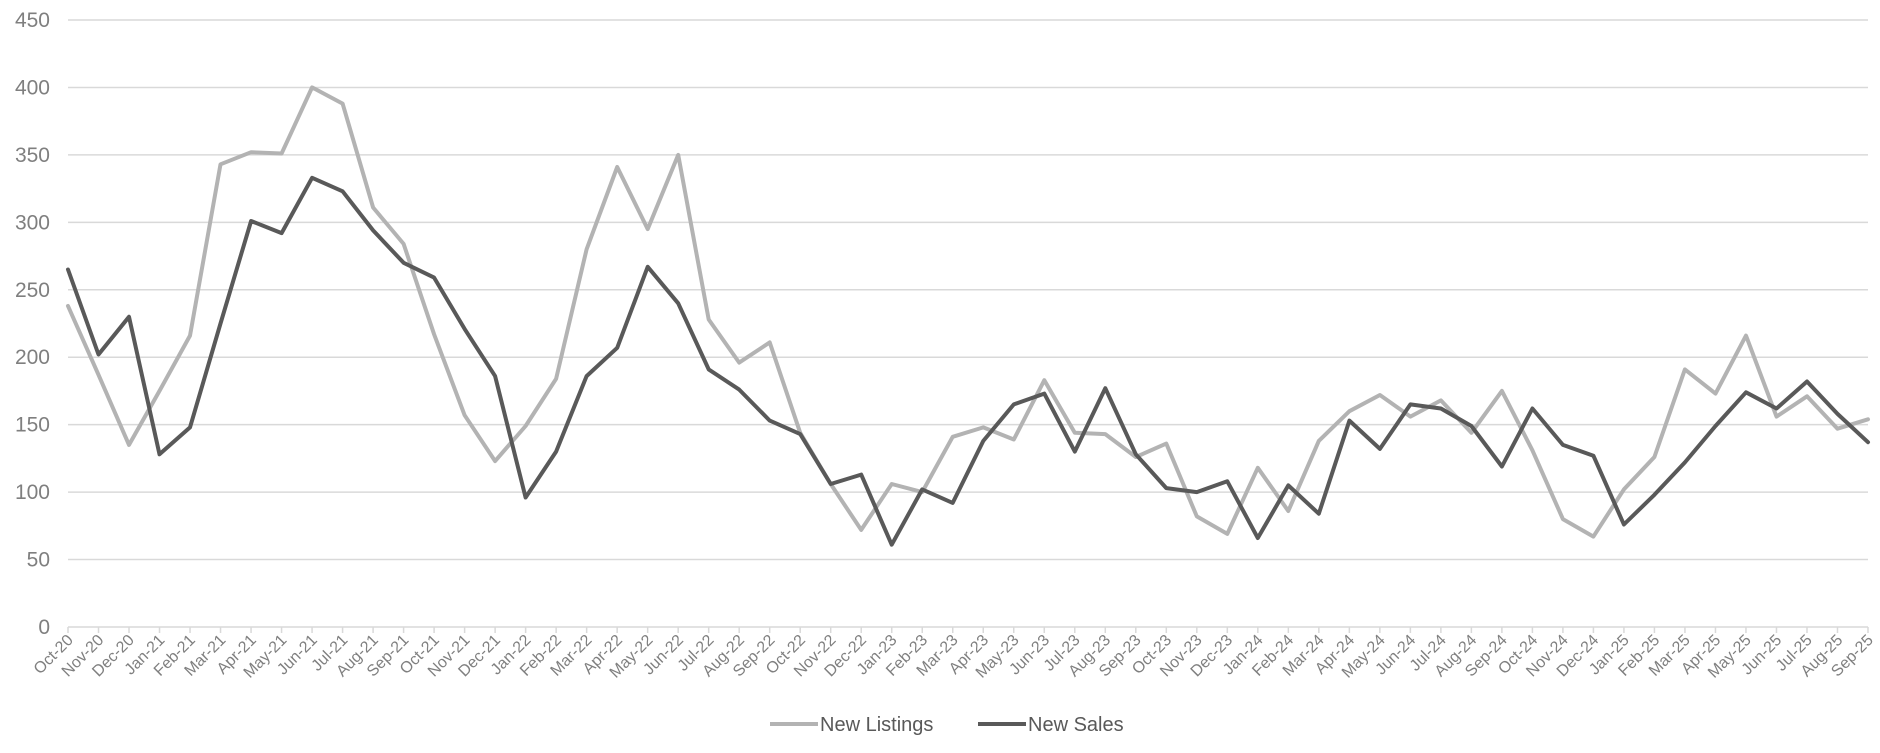 This screenshot has width=1880, height=753. I want to click on y-tick-label: 400, so click(32, 87).